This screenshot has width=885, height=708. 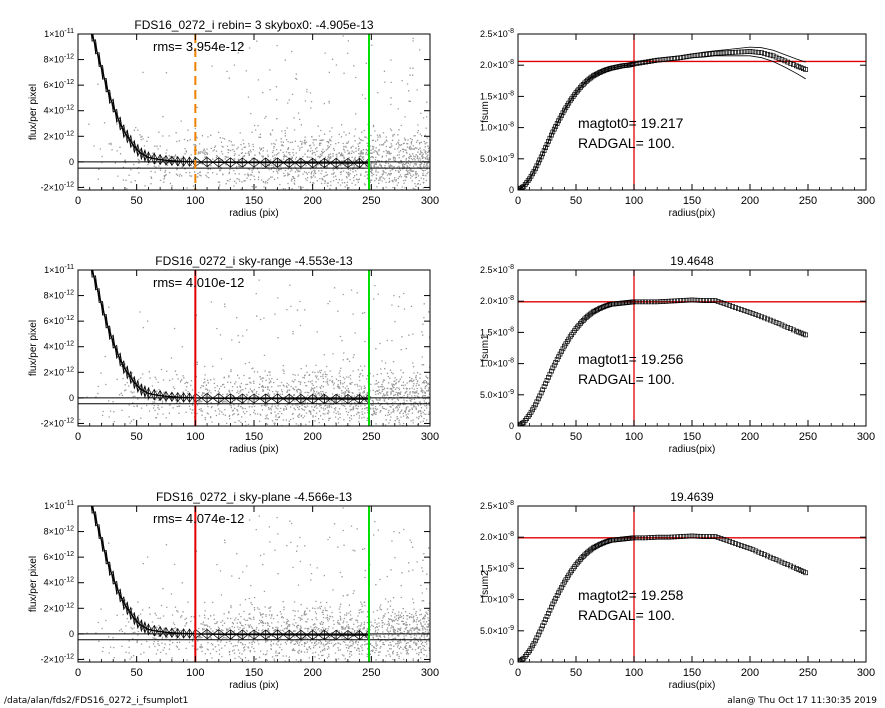 I want to click on x-tick-label: 300, so click(x=430, y=201).